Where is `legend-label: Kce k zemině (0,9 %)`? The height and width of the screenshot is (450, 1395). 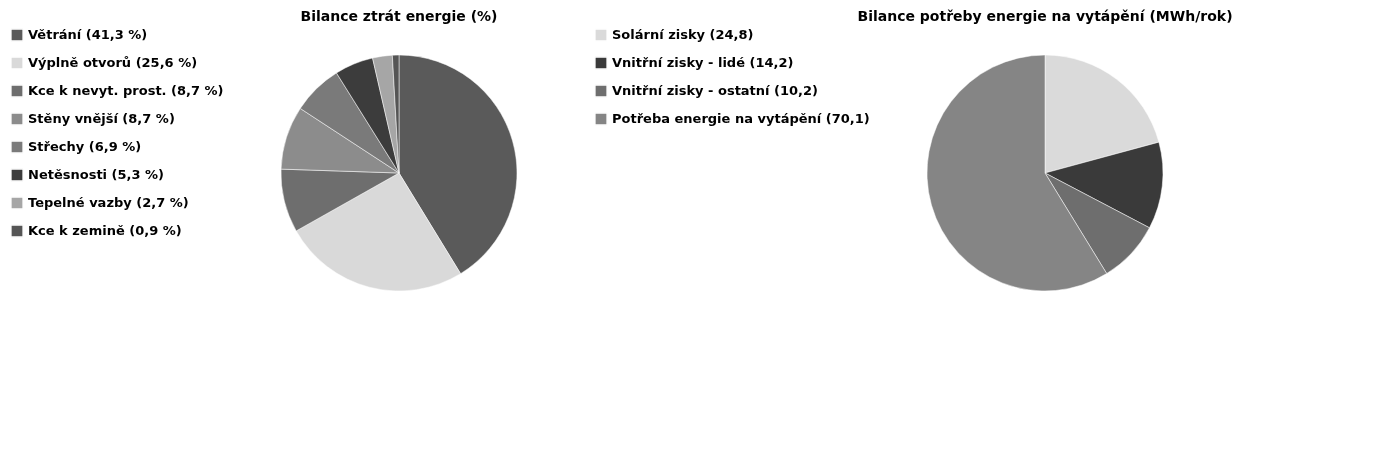 legend-label: Kce k zemině (0,9 %) is located at coordinates (105, 230).